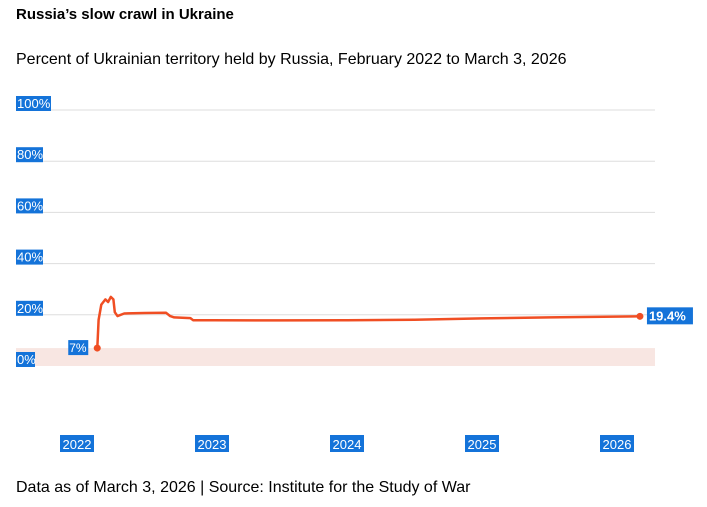 This screenshot has height=507, width=707. I want to click on shaded-band, so click(335, 357).